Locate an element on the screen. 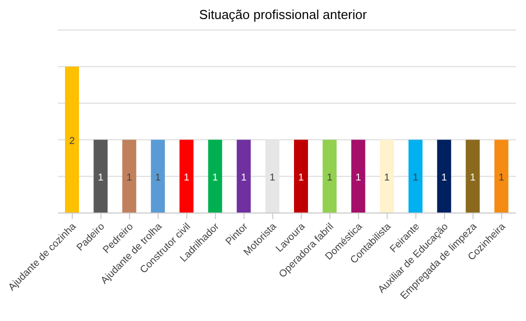 This screenshot has height=321, width=526. data-label: 2 is located at coordinates (72, 141).